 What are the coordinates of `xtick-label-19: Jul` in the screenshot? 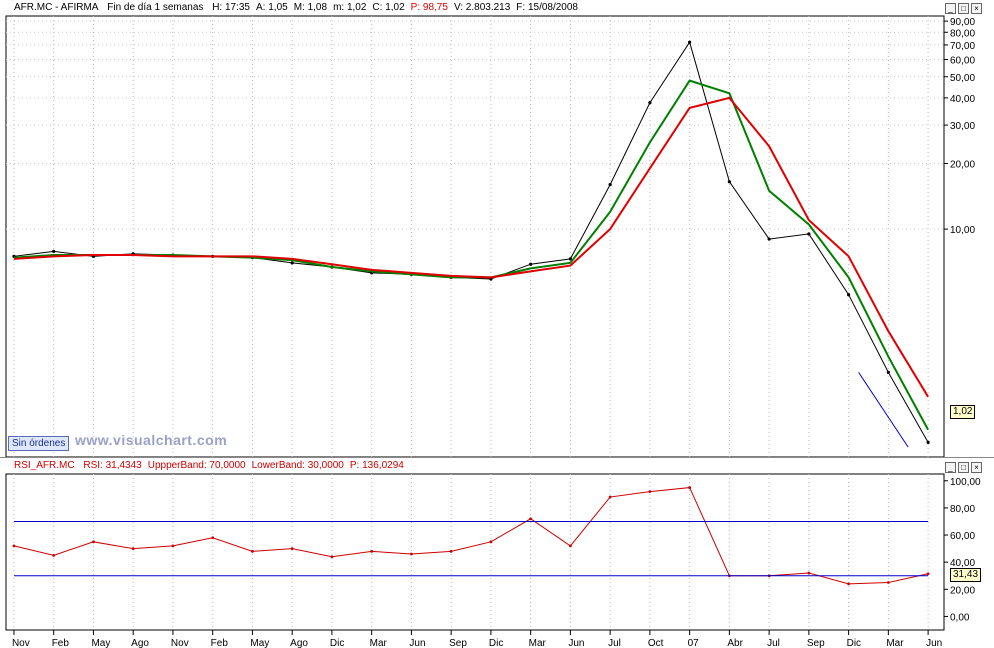 It's located at (773, 643).